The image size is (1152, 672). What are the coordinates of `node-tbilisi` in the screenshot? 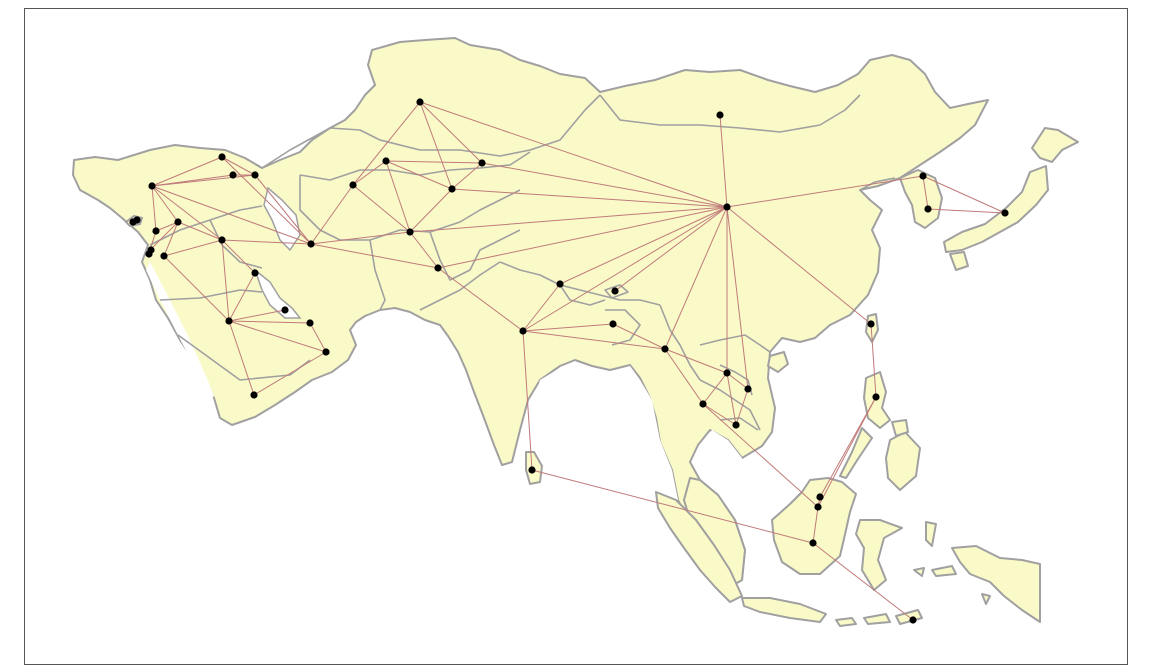 It's located at (222, 157).